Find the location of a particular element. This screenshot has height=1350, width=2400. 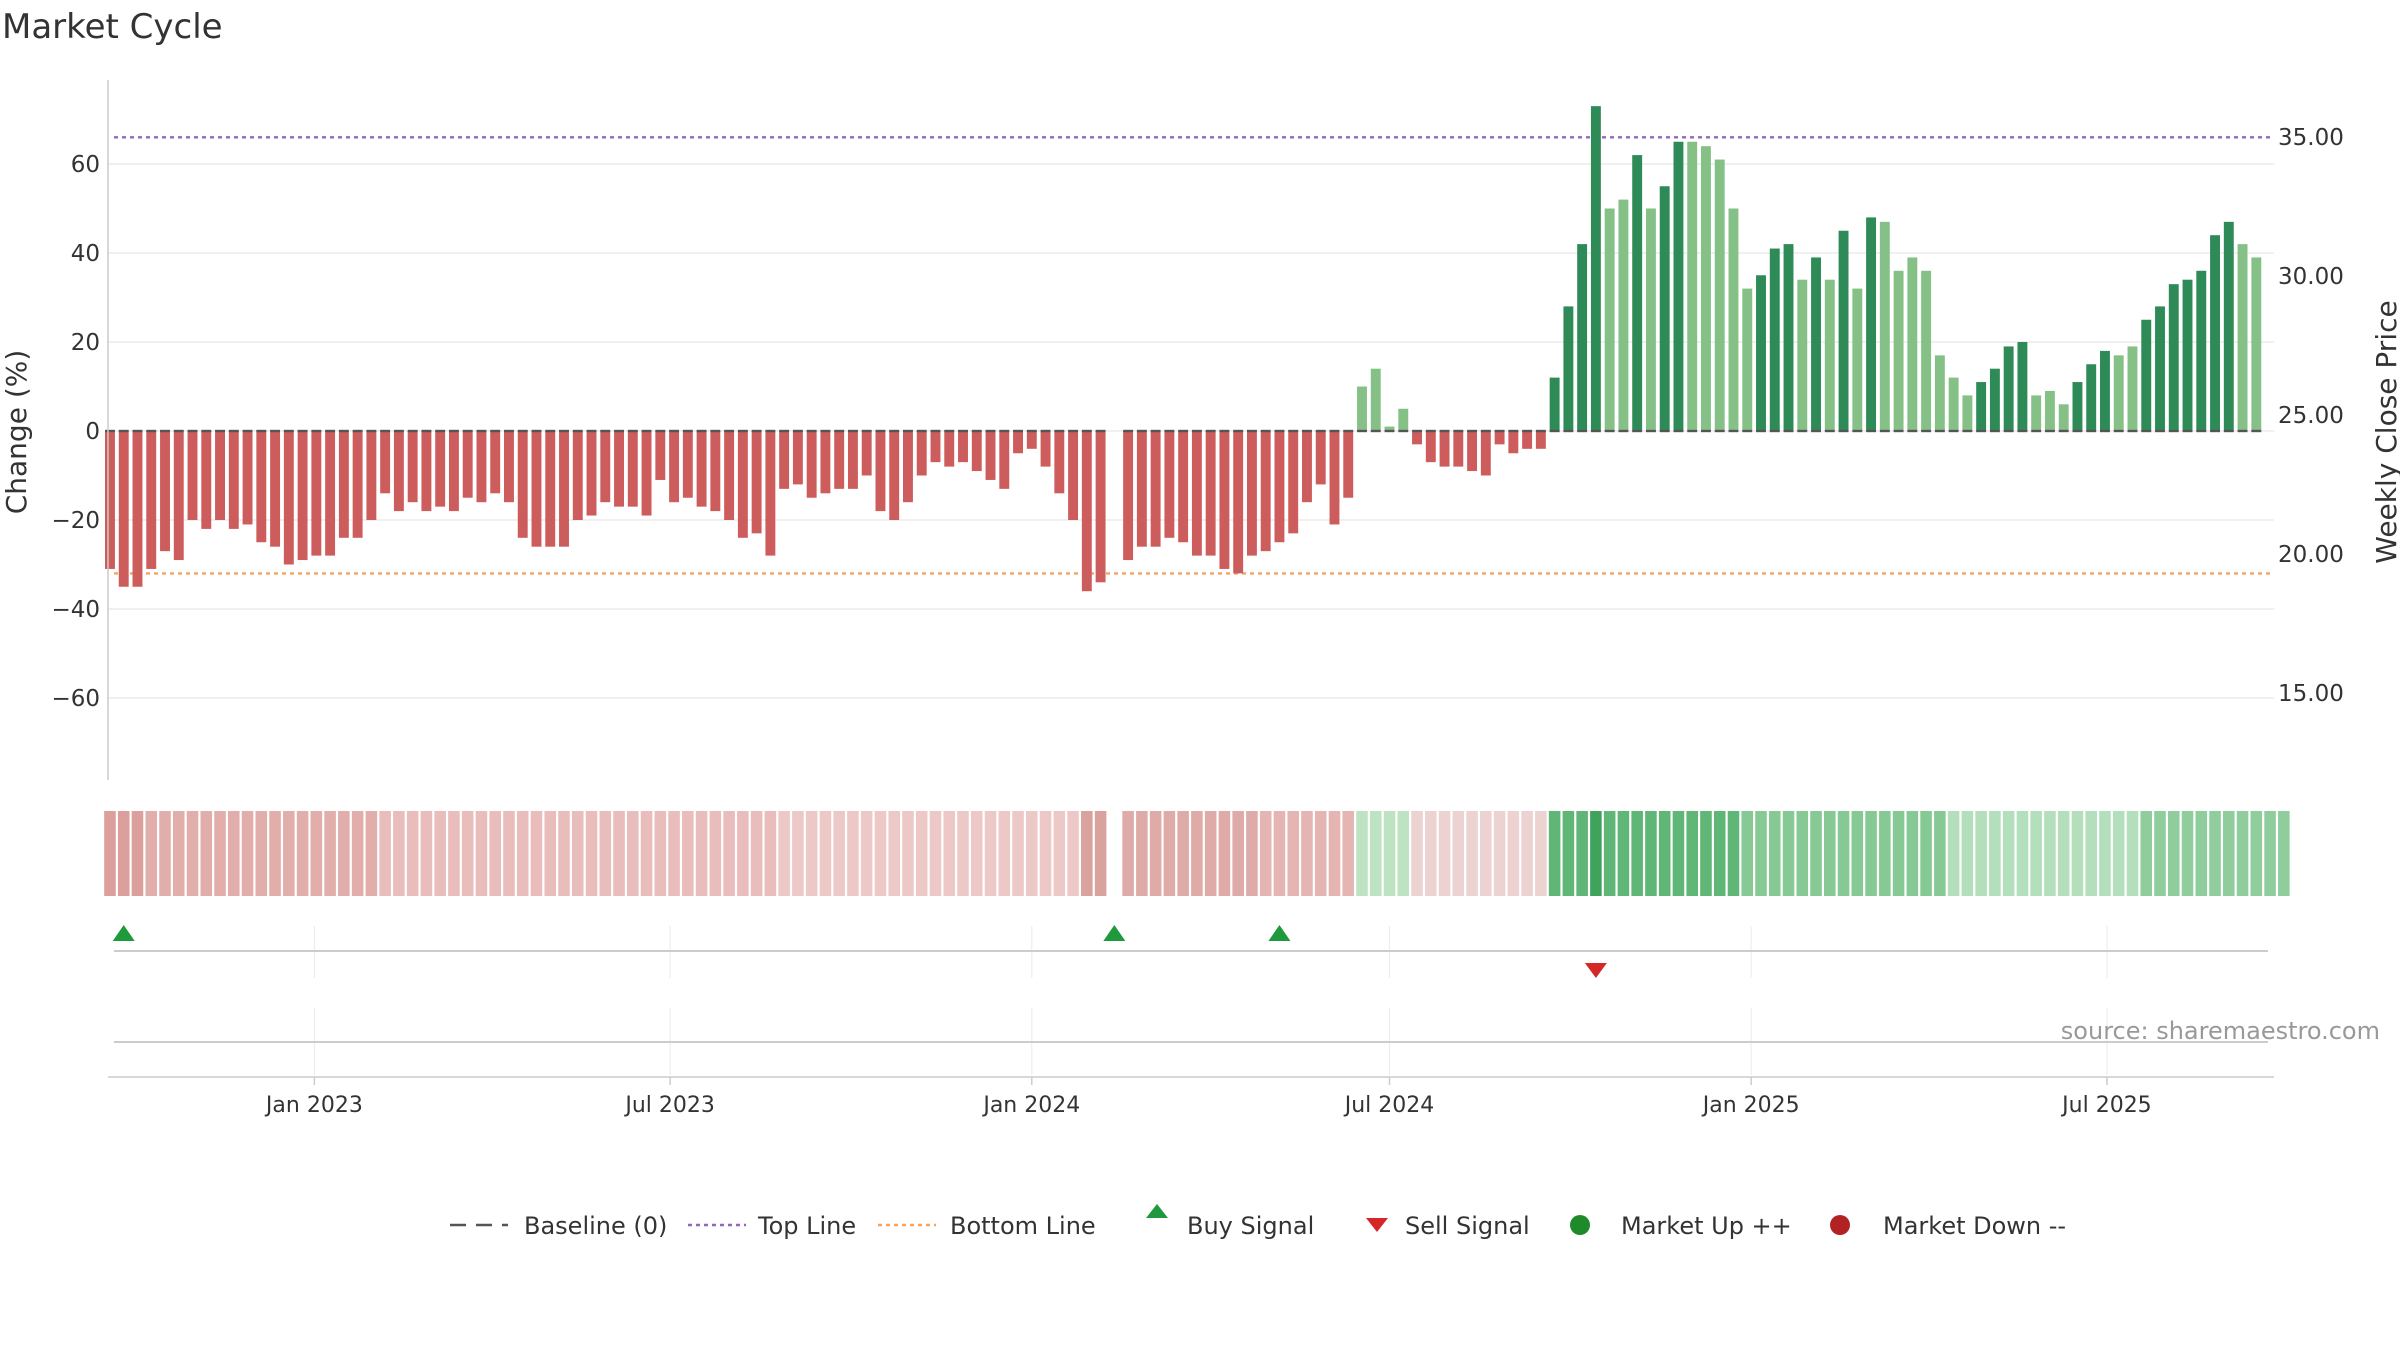

y-tick-label-left: −20 is located at coordinates (75, 521).